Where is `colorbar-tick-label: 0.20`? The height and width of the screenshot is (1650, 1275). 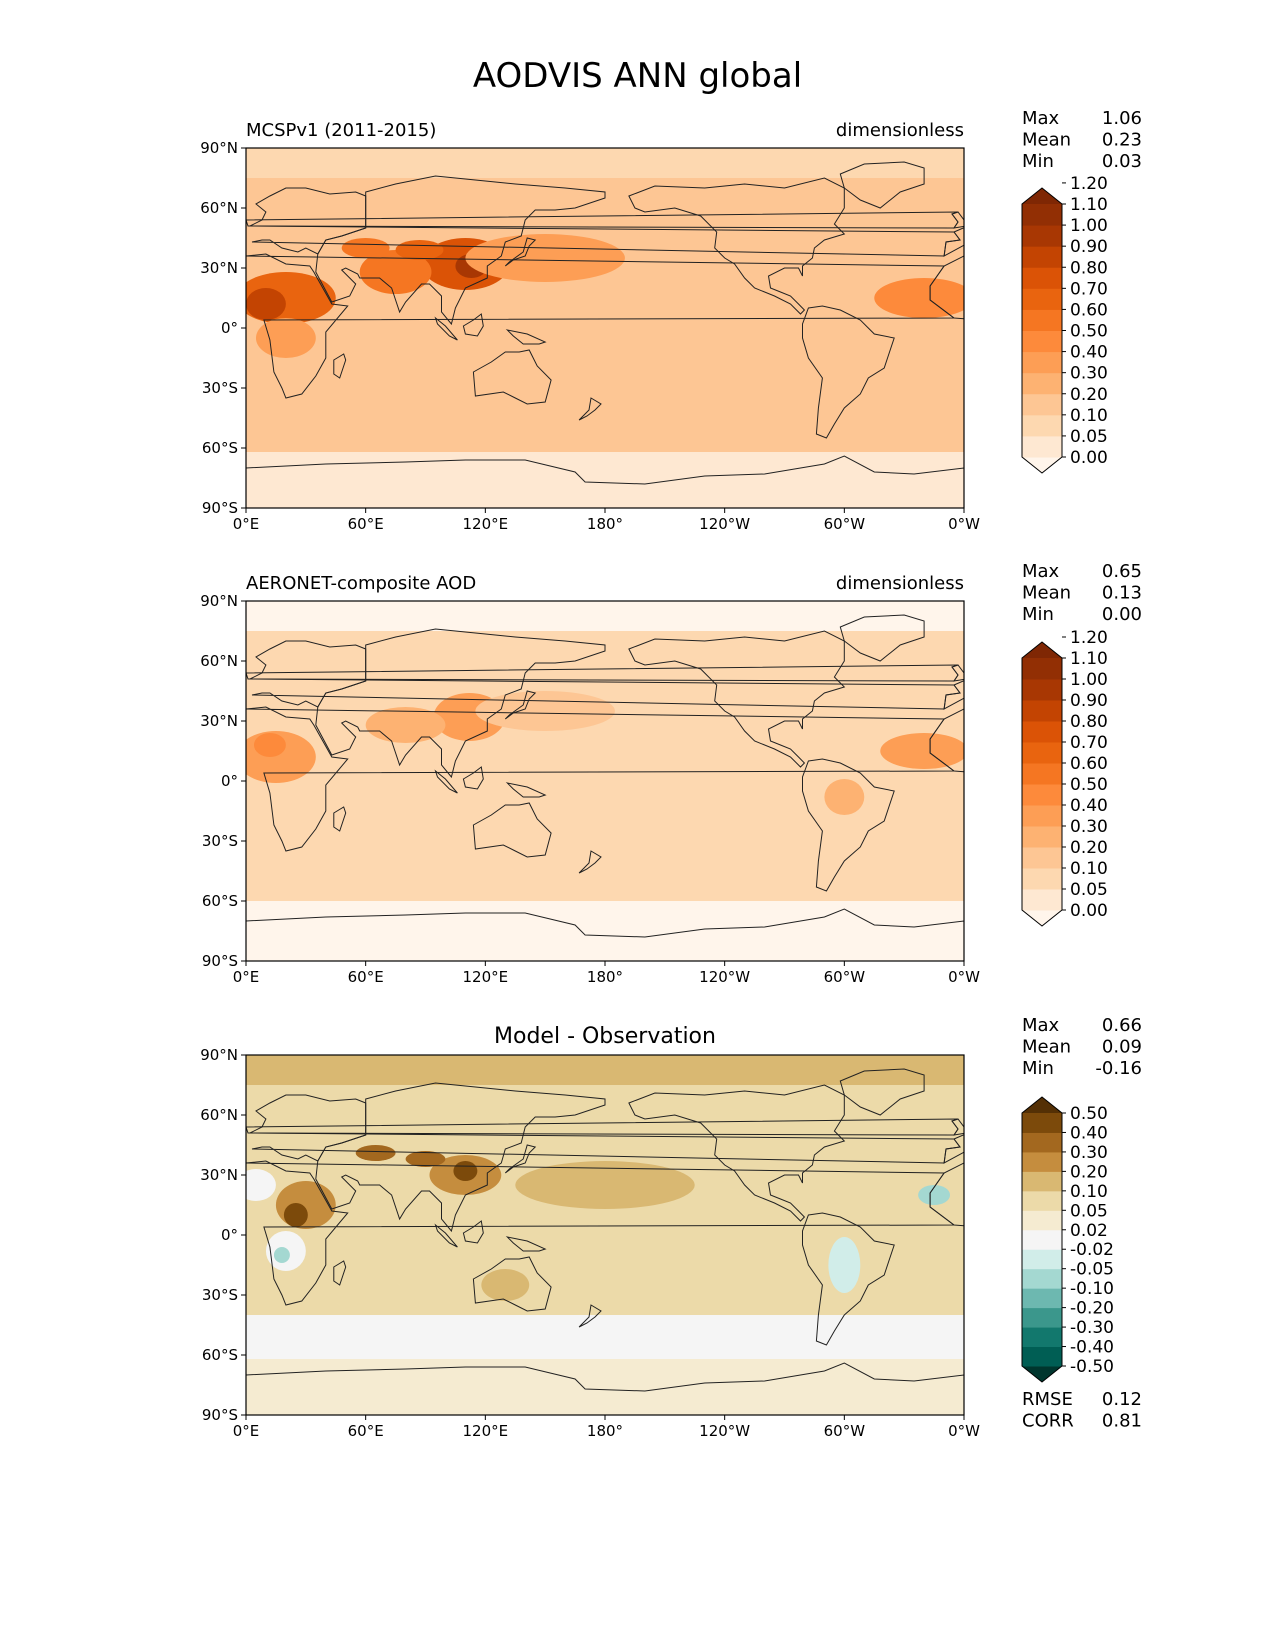
colorbar-tick-label: 0.20 is located at coordinates (1089, 848).